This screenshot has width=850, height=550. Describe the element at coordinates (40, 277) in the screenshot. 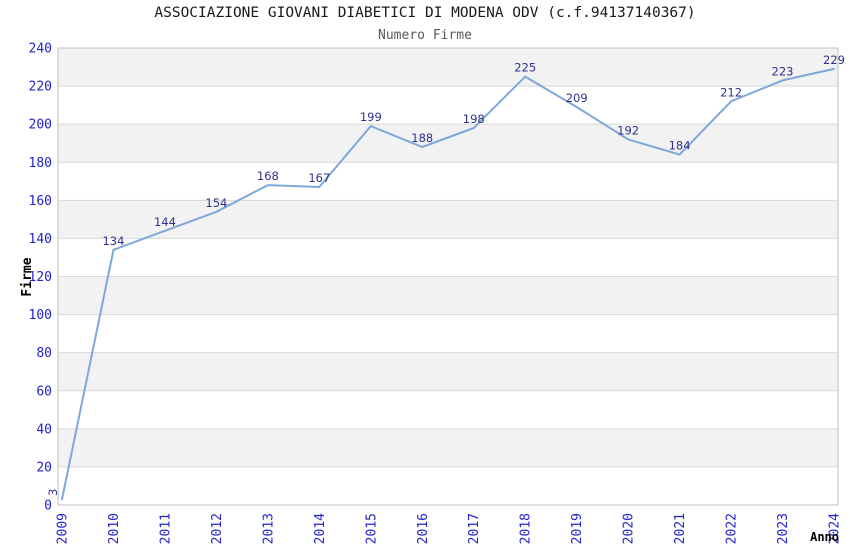

I see `y-tick-label: 120` at that location.